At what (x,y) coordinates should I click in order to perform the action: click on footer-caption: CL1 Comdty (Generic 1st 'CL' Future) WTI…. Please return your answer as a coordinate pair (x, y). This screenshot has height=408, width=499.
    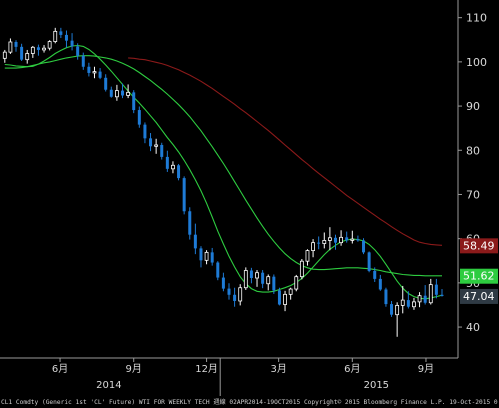
    Looking at the image, I should click on (249, 402).